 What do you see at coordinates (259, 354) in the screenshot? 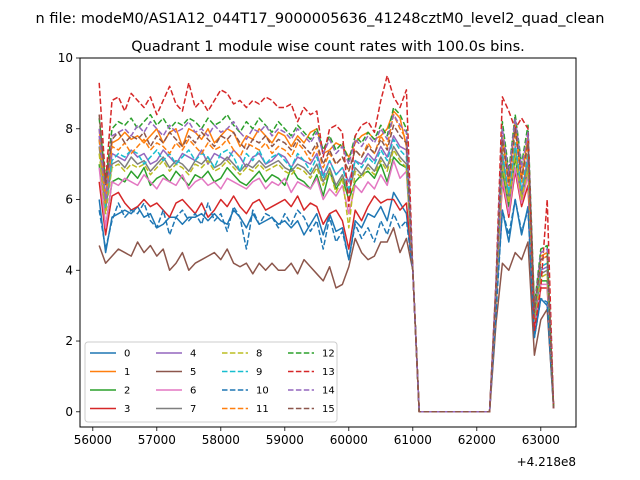
I see `legend-label-8: 8` at bounding box center [259, 354].